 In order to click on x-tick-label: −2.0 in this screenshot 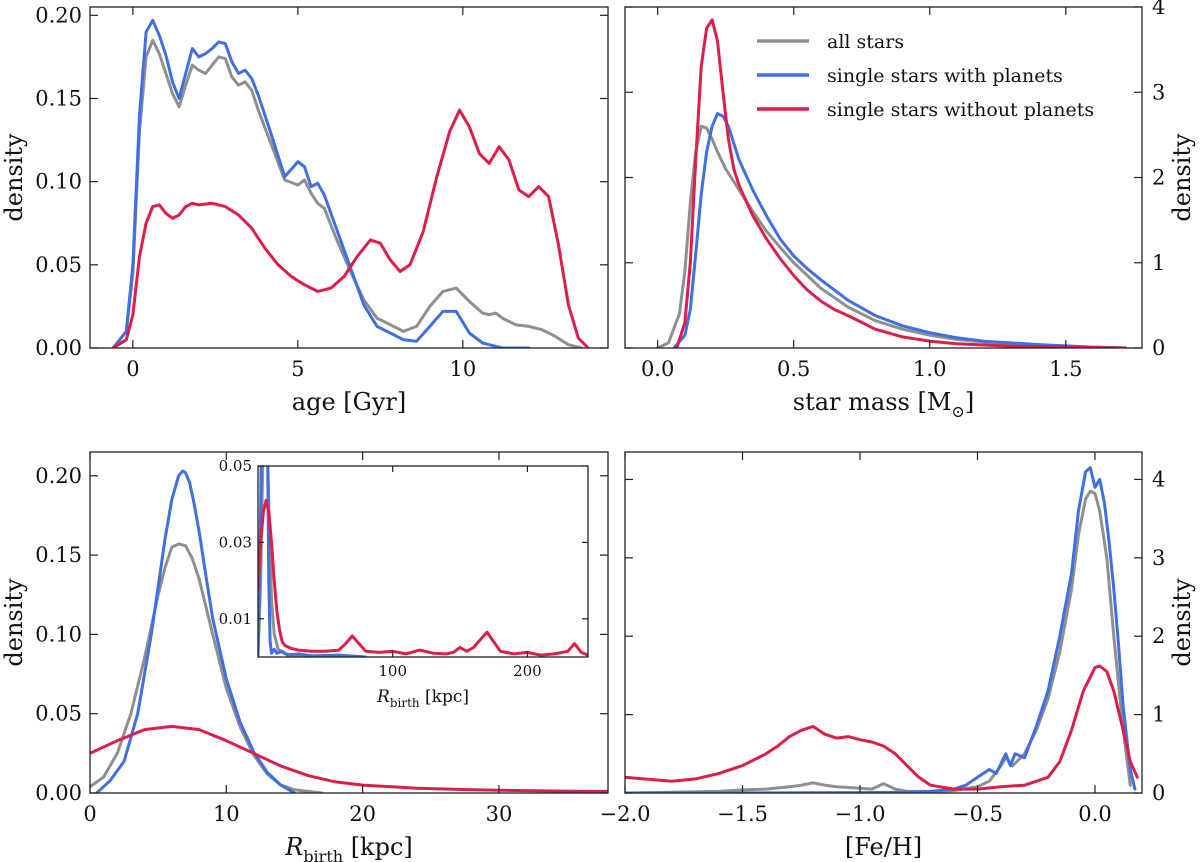, I will do `click(625, 814)`.